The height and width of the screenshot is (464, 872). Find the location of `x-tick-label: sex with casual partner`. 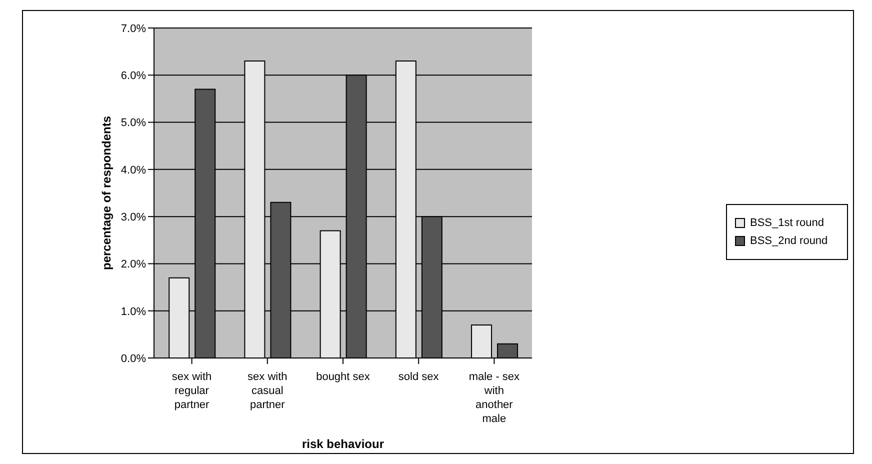

x-tick-label: sex with casual partner is located at coordinates (268, 391).